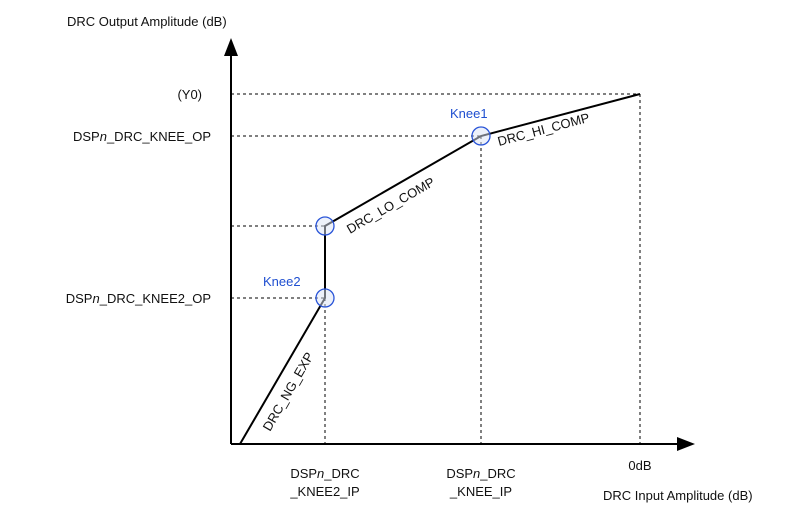  I want to click on x-label-knee2-ip-line1: DSPn_DRC, so click(324, 473).